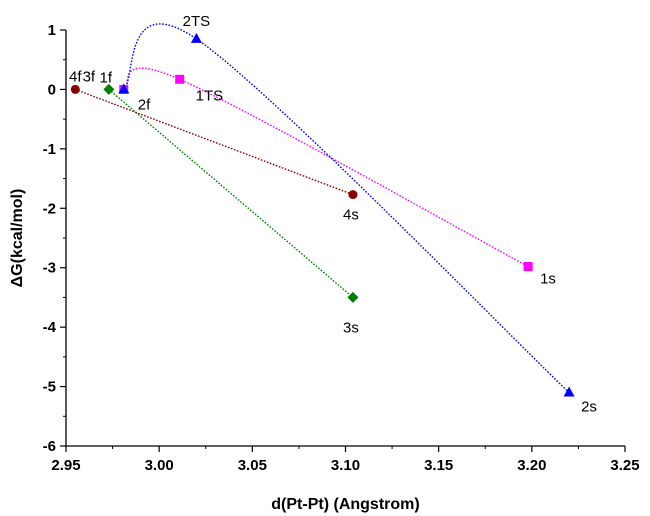 The height and width of the screenshot is (516, 650). I want to click on x-tick-label: 3.25, so click(624, 465).